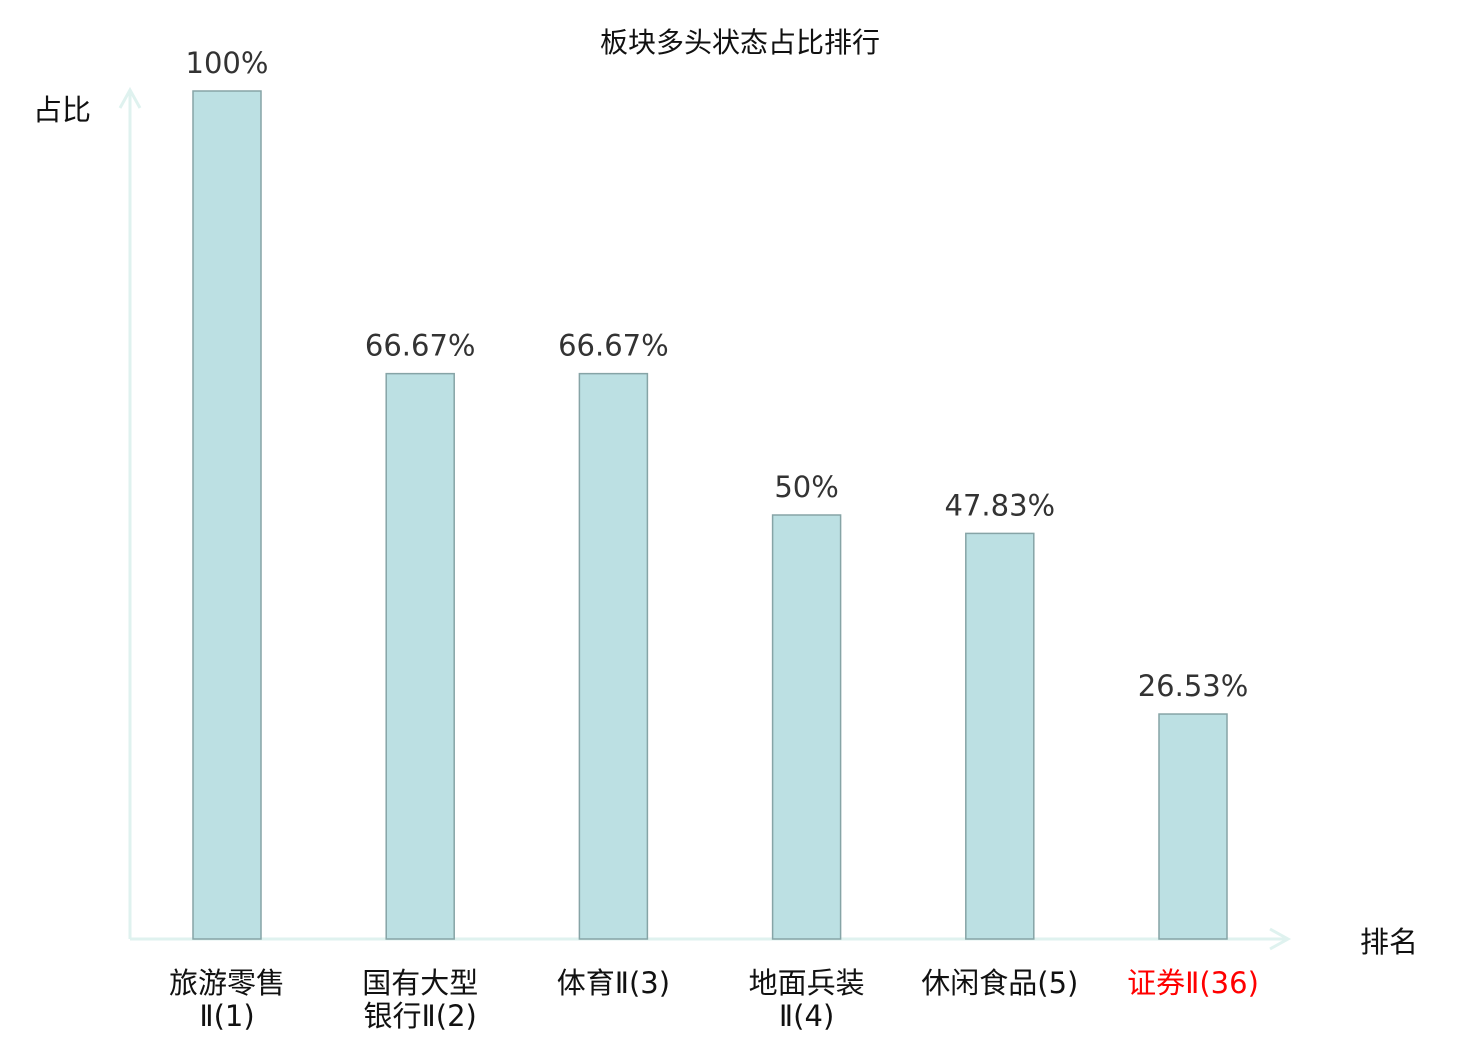 Image resolution: width=1480 pixels, height=1040 pixels. Describe the element at coordinates (807, 983) in the screenshot. I see `x-tick-label: 地面兵装` at that location.